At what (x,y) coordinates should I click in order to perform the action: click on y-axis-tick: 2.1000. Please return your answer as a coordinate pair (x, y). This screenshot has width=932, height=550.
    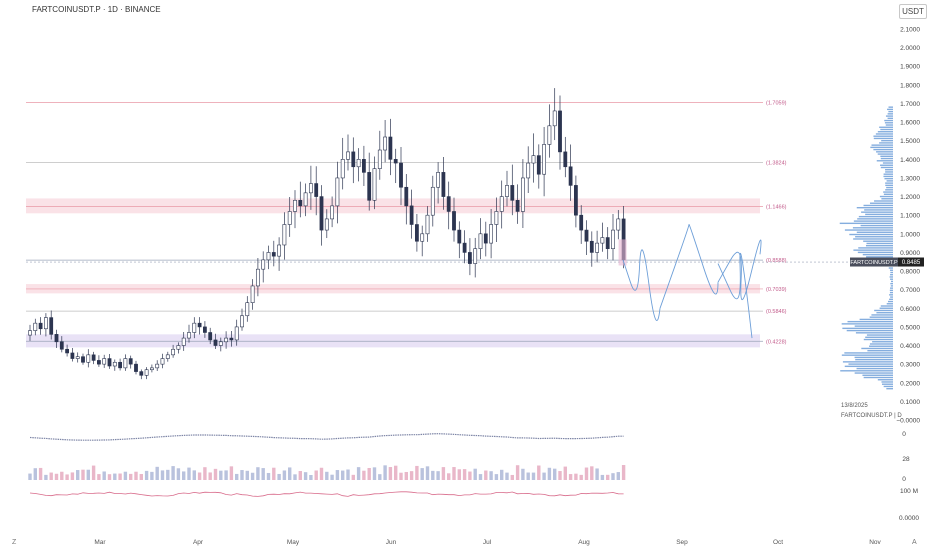
    Looking at the image, I should click on (910, 30).